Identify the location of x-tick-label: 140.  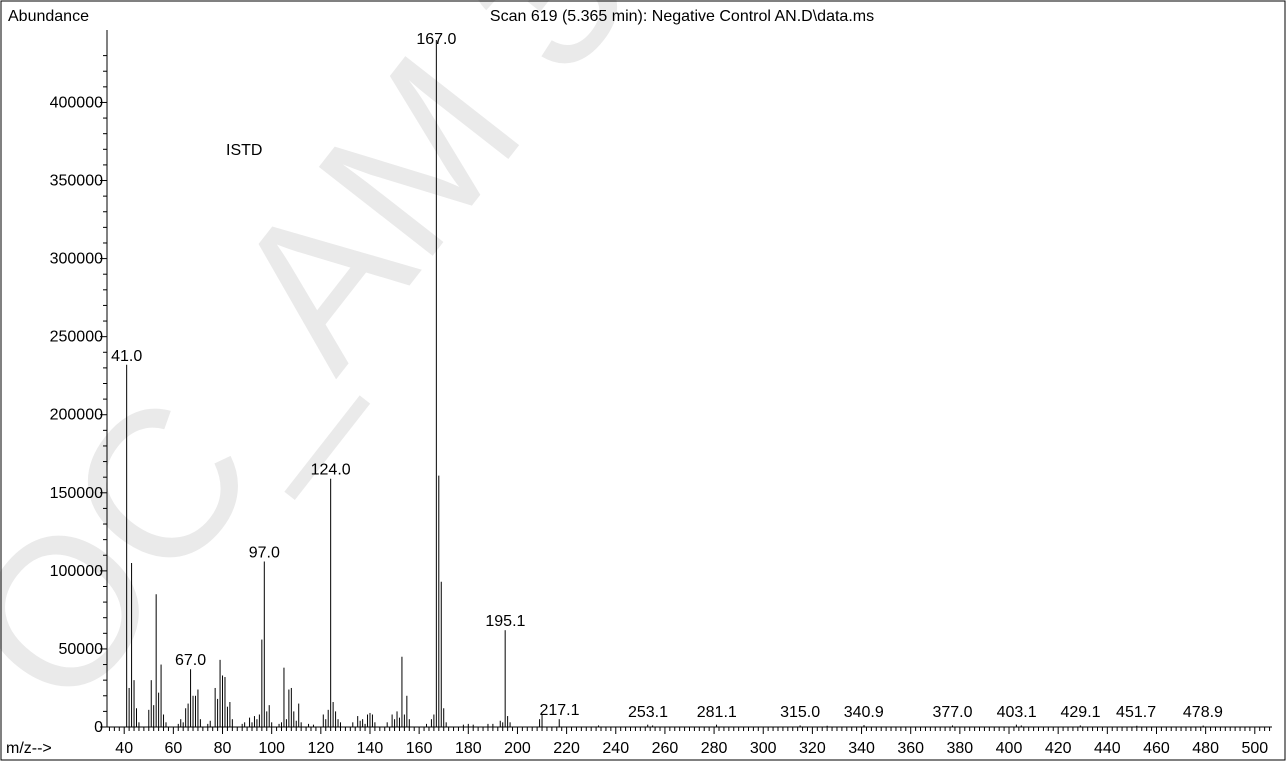
(370, 748).